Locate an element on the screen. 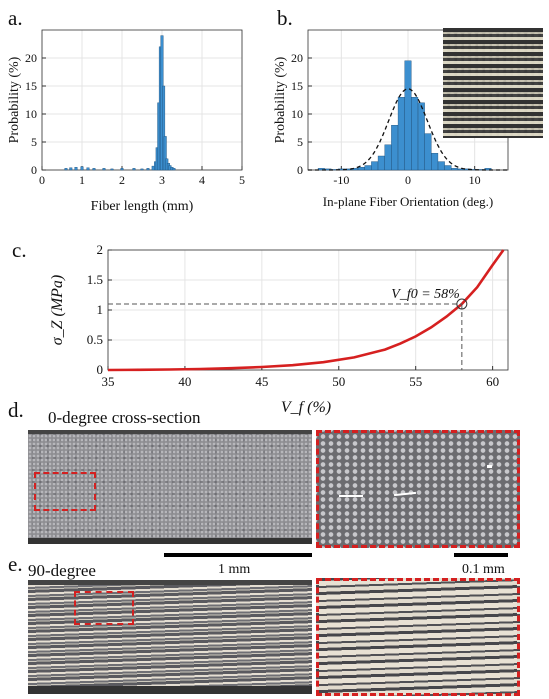  scale-bar-0.1mm-label: 0.1 mm is located at coordinates (483, 569).